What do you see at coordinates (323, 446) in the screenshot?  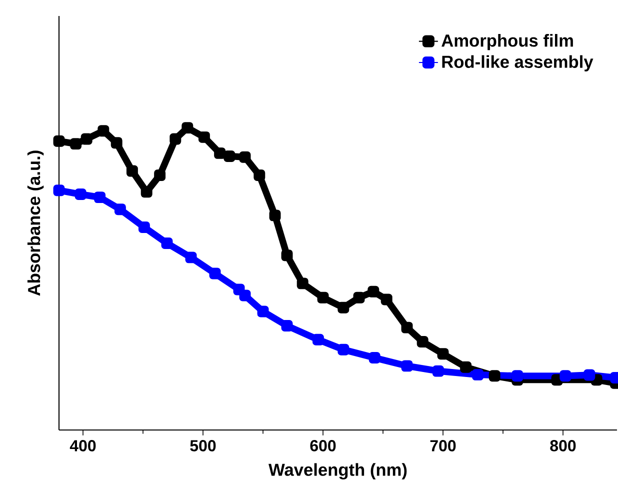 I see `x-tick-label: 600` at bounding box center [323, 446].